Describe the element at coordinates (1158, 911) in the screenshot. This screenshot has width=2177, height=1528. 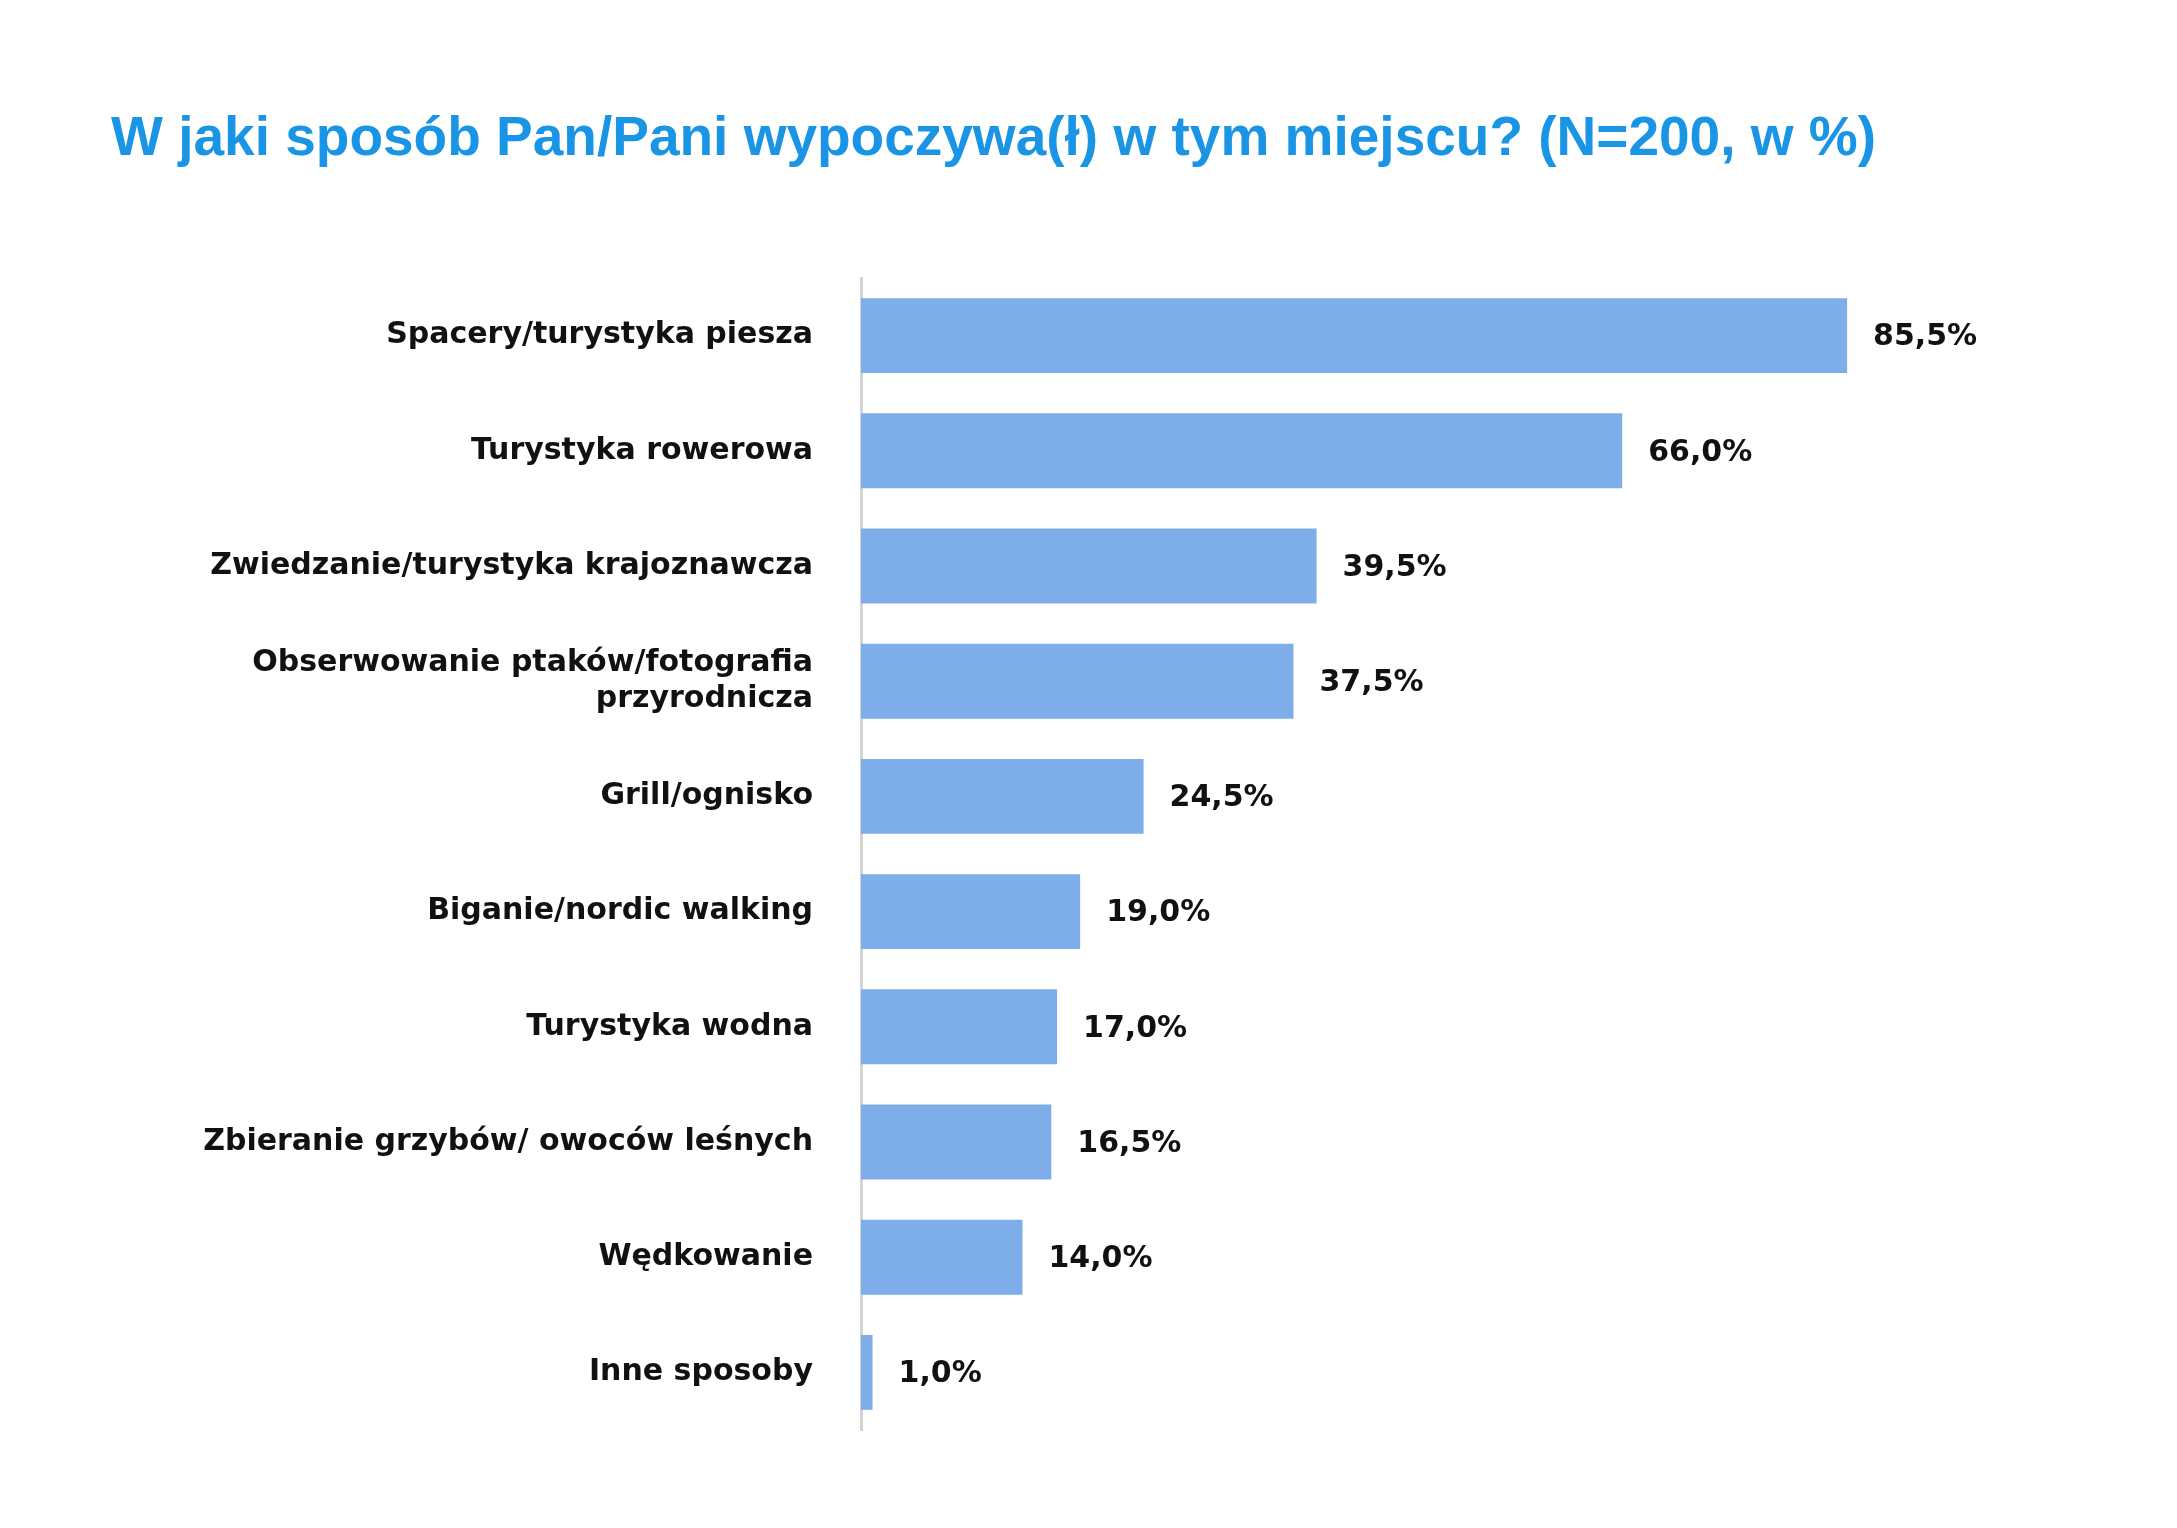
I see `data-label: 19,0%` at that location.